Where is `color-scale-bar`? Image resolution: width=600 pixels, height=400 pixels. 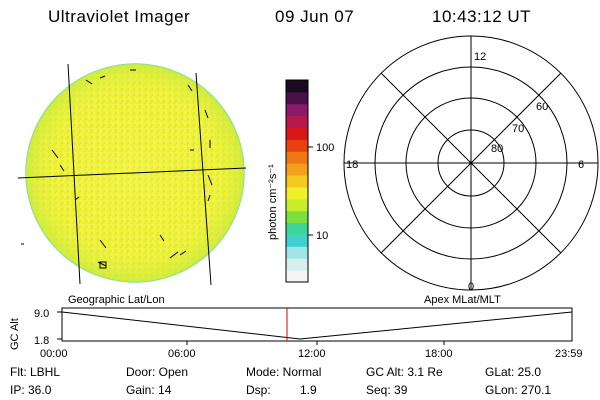
color-scale-bar is located at coordinates (297, 181).